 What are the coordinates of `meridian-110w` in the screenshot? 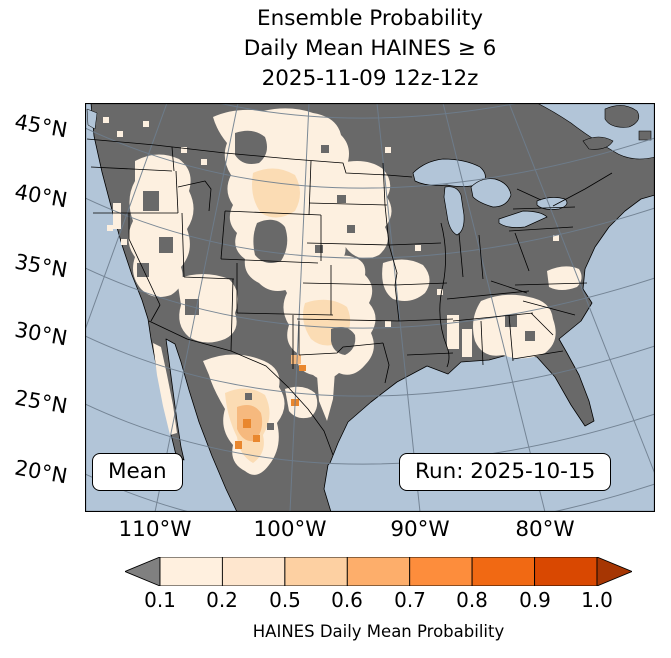 It's located at (196, 307).